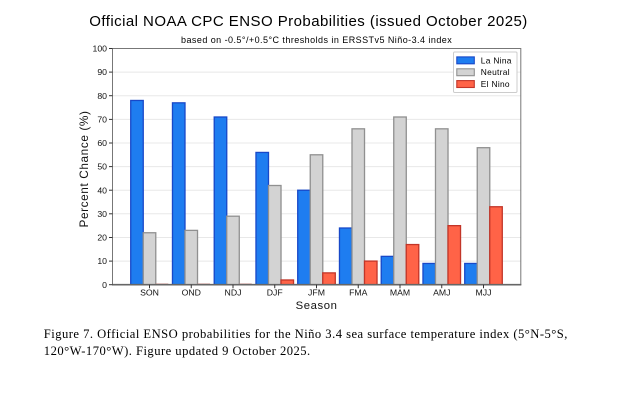 The width and height of the screenshot is (620, 401). Describe the element at coordinates (400, 292) in the screenshot. I see `svg-text: MAM` at that location.